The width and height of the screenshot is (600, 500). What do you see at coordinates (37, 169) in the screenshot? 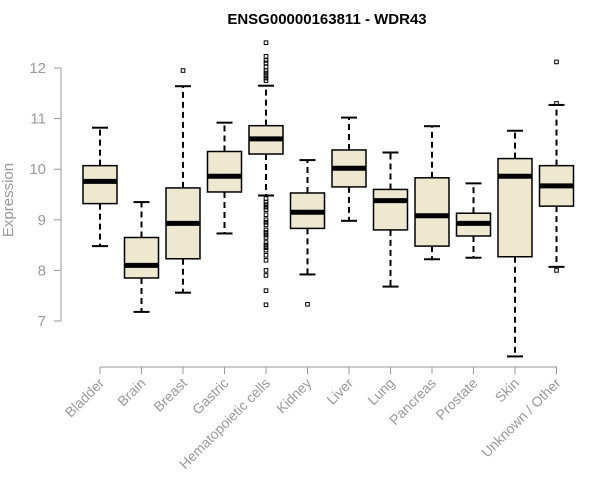
I see `y-tick-label: 10` at bounding box center [37, 169].